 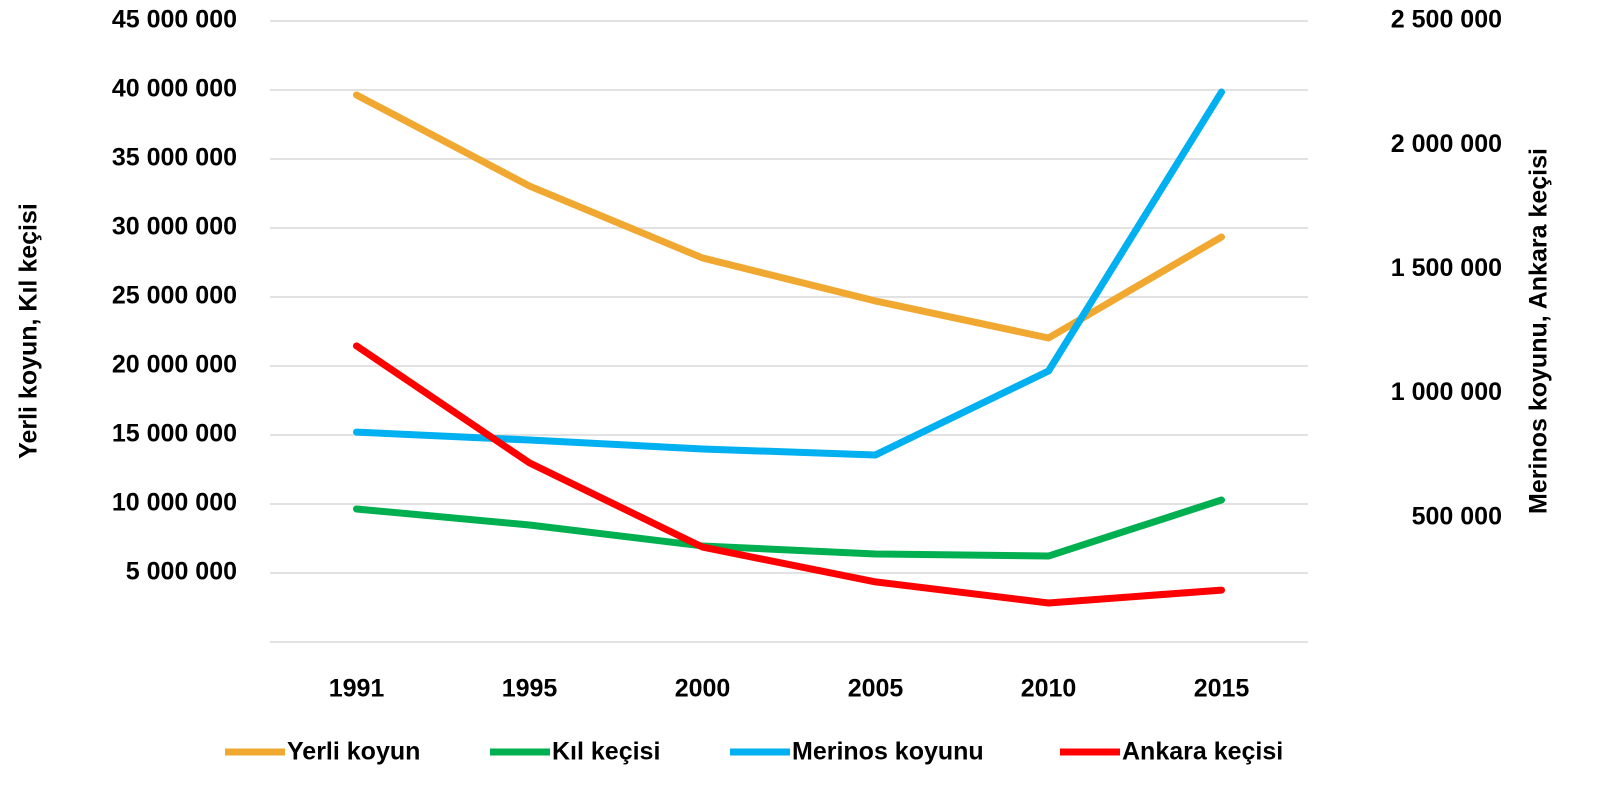 What do you see at coordinates (353, 752) in the screenshot?
I see `legend-label: Yerli koyun` at bounding box center [353, 752].